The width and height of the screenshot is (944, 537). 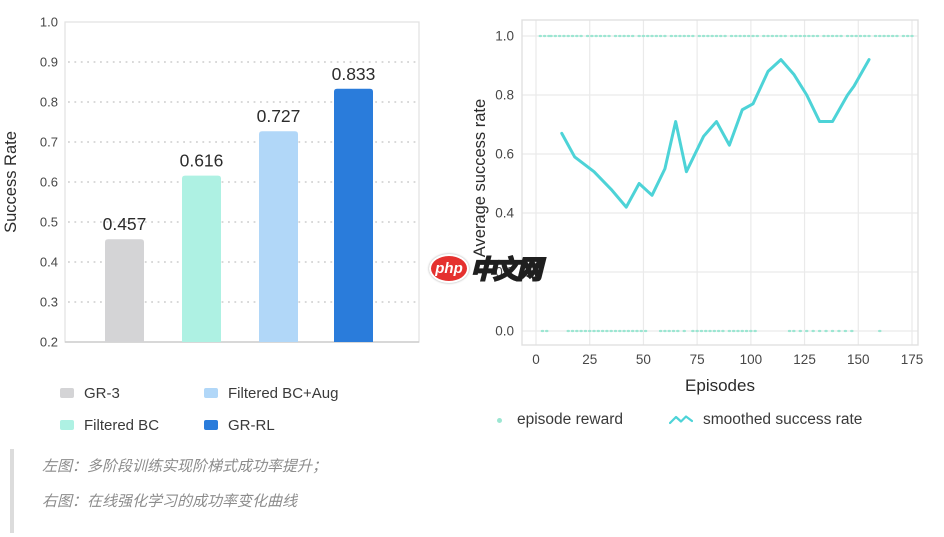 I want to click on line-chart-legend: episode reward smoothed success rate, so click(x=679, y=420).